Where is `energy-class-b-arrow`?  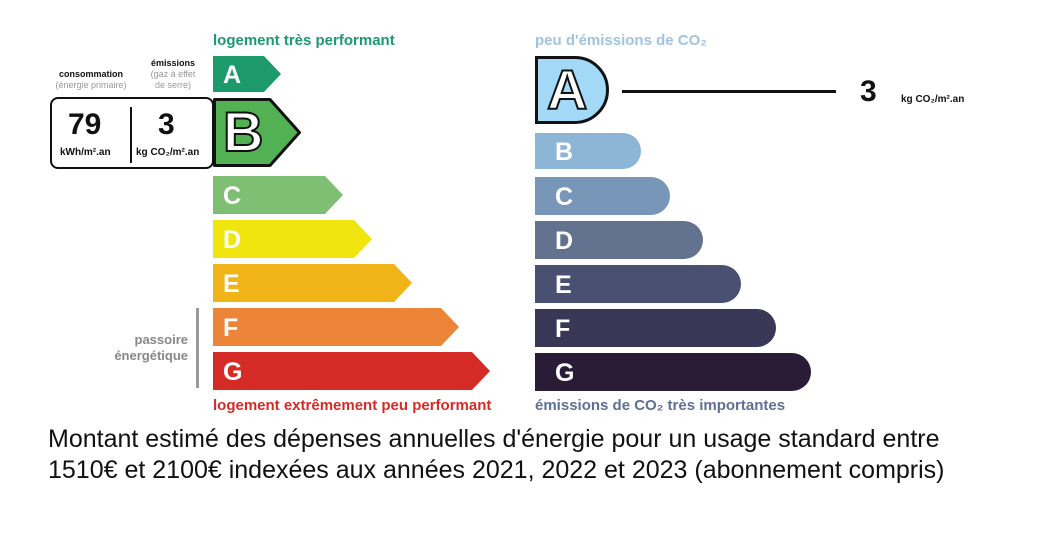 energy-class-b-arrow is located at coordinates (257, 132).